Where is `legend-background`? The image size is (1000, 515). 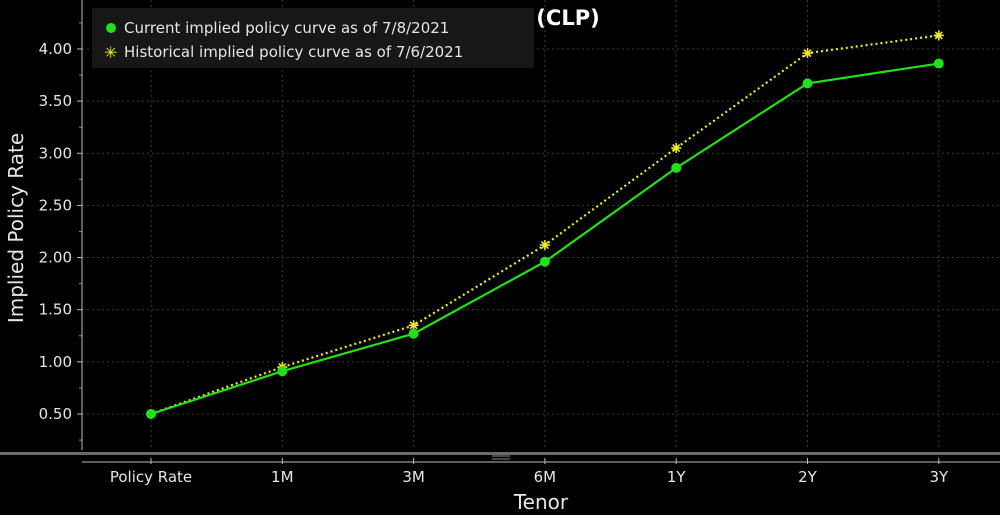
legend-background is located at coordinates (313, 38).